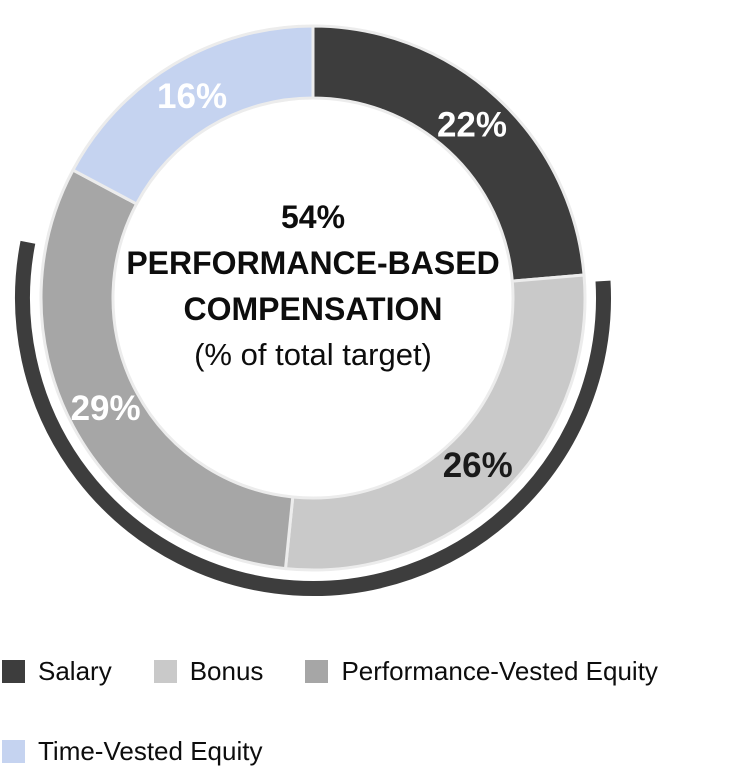  I want to click on donut-segment-salary, so click(448, 153).